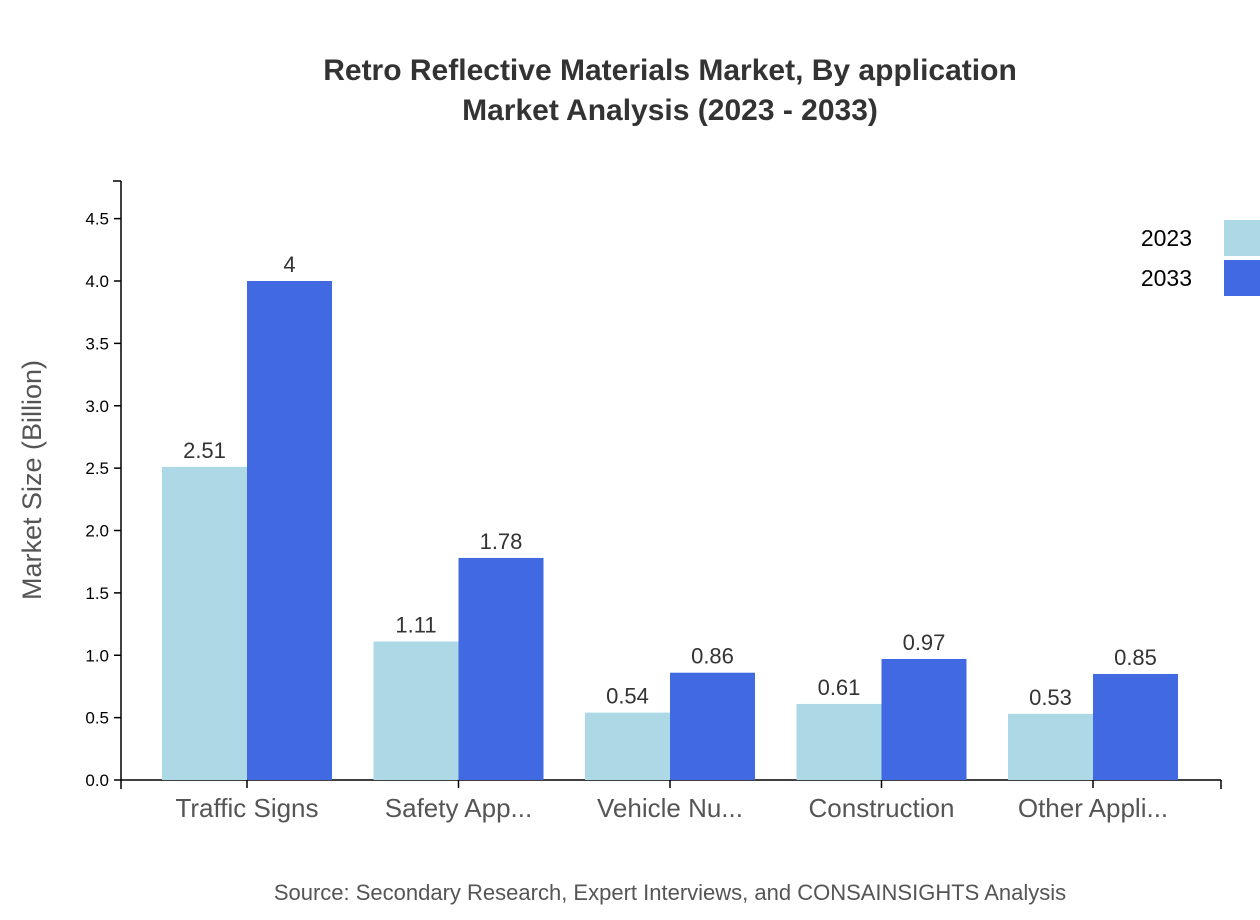 This screenshot has width=1260, height=920. Describe the element at coordinates (246, 808) in the screenshot. I see `x-tick-label: Traffic Signs` at that location.